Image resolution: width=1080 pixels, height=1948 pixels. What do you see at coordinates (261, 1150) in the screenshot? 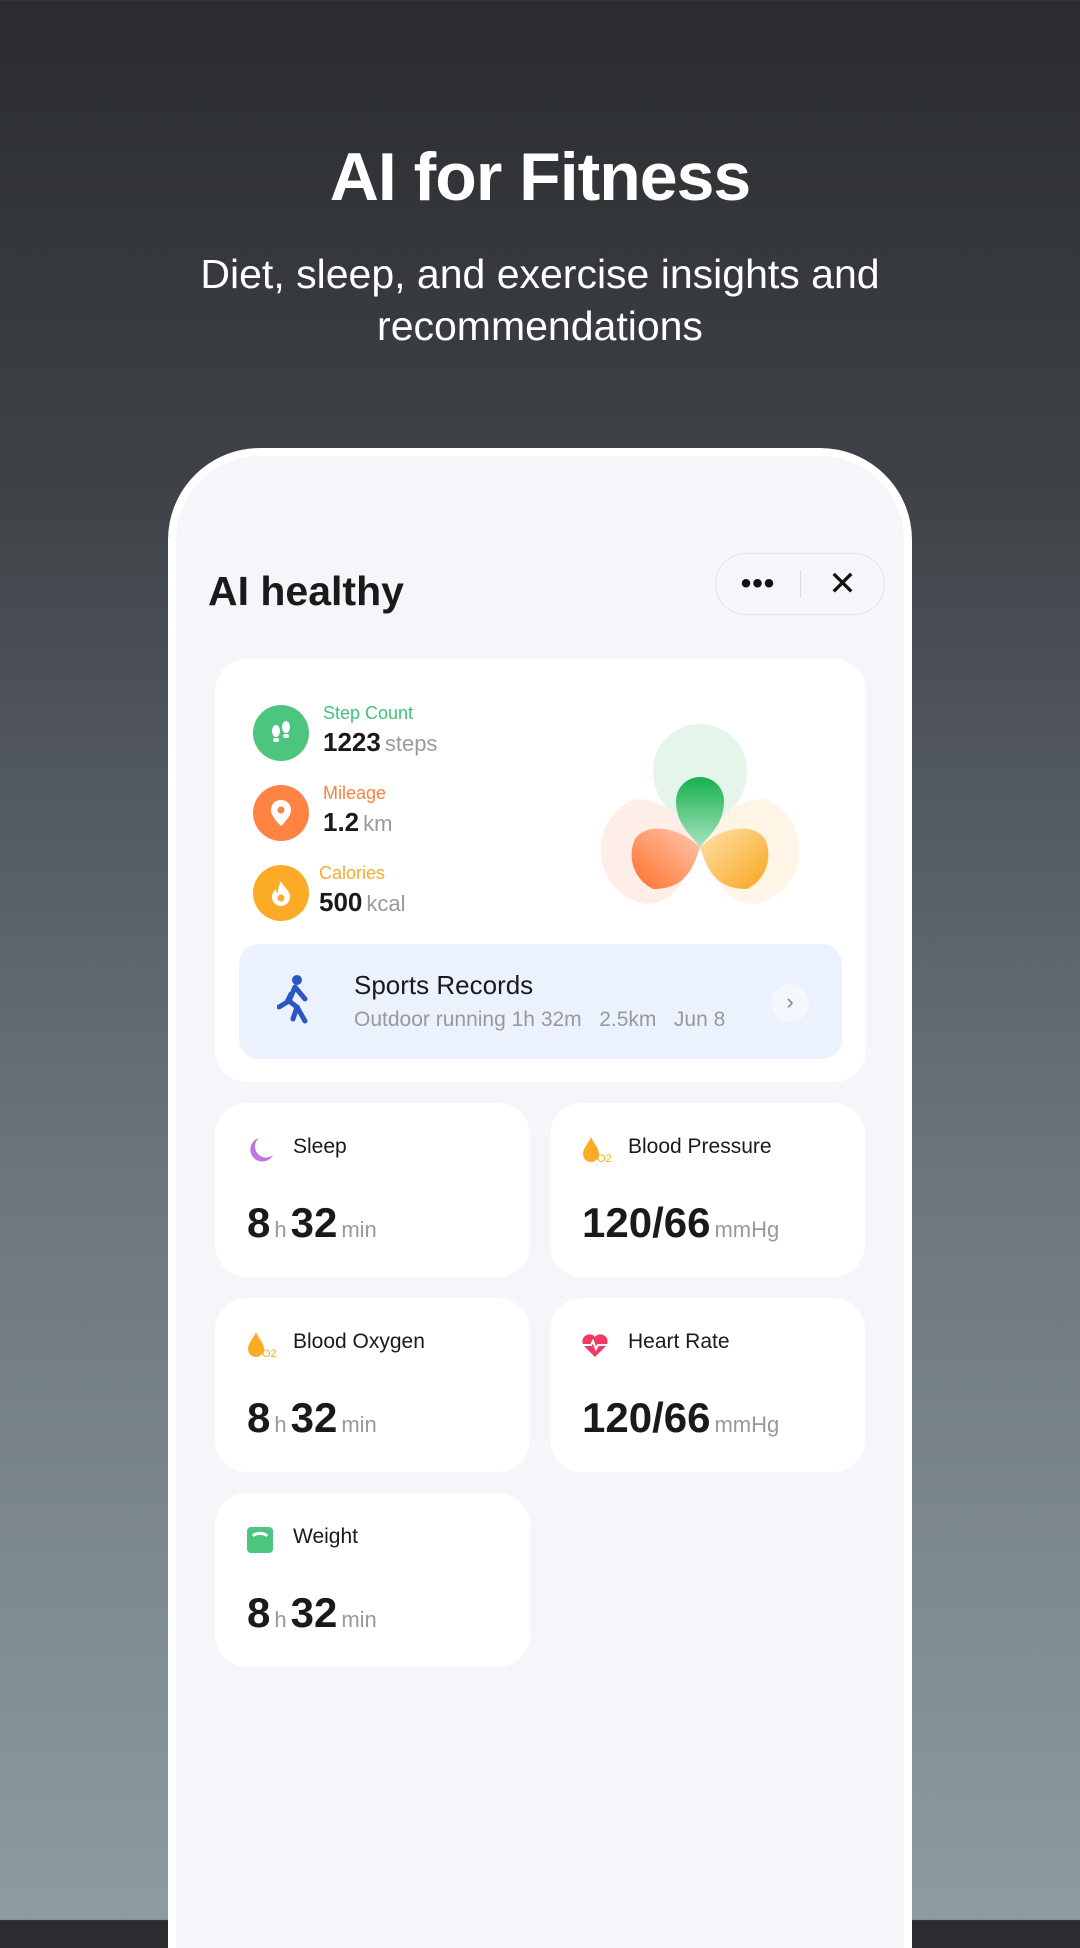
I see `moon-icon` at bounding box center [261, 1150].